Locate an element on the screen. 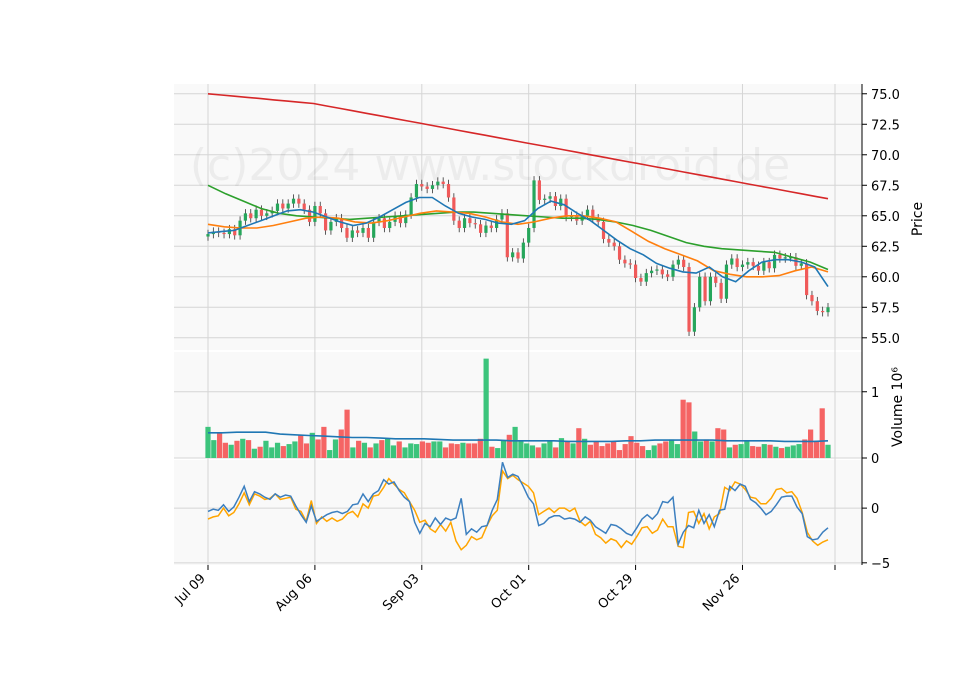 The width and height of the screenshot is (960, 690). x-tick-label: Sep 03 is located at coordinates (401, 592).